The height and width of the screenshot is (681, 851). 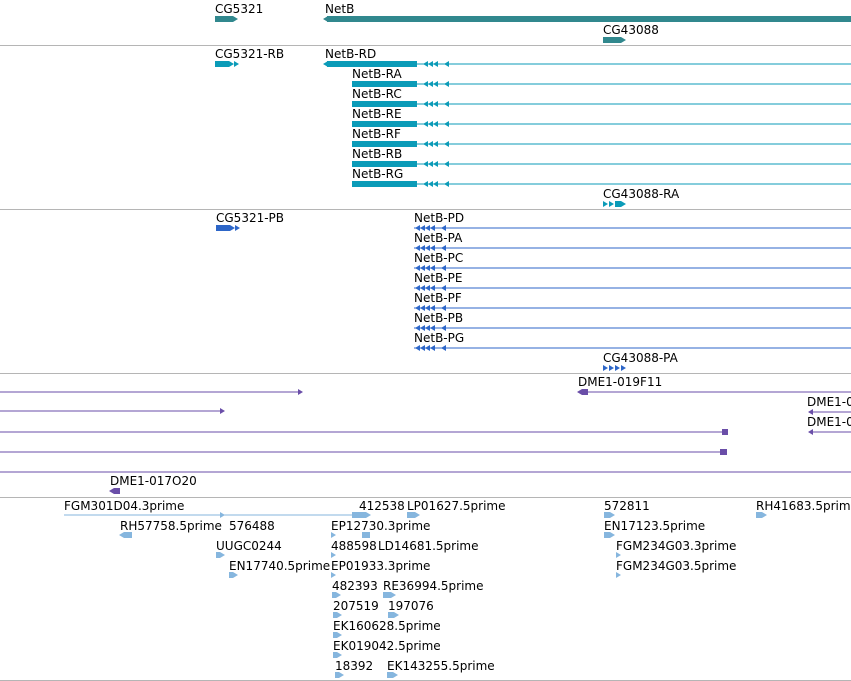 What do you see at coordinates (655, 526) in the screenshot?
I see `est-label: EN17123.5prime` at bounding box center [655, 526].